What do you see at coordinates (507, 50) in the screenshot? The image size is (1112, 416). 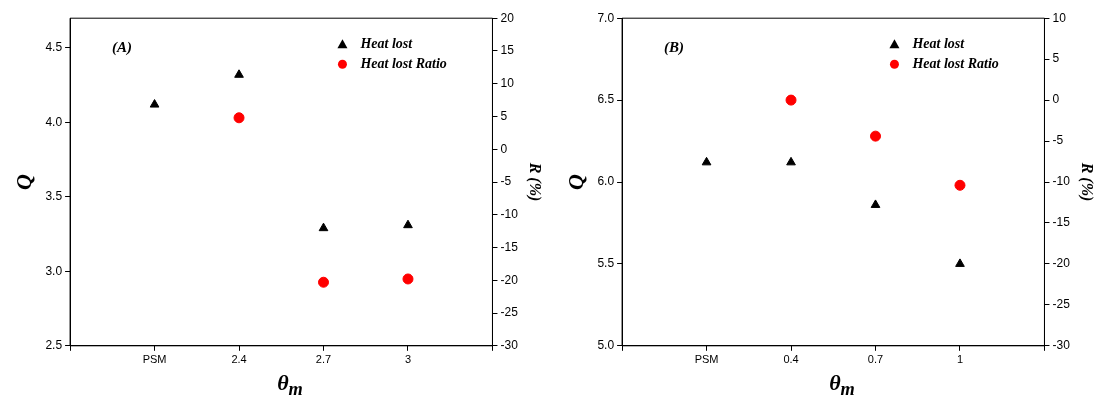 I see `y2-tick-label: 15` at bounding box center [507, 50].